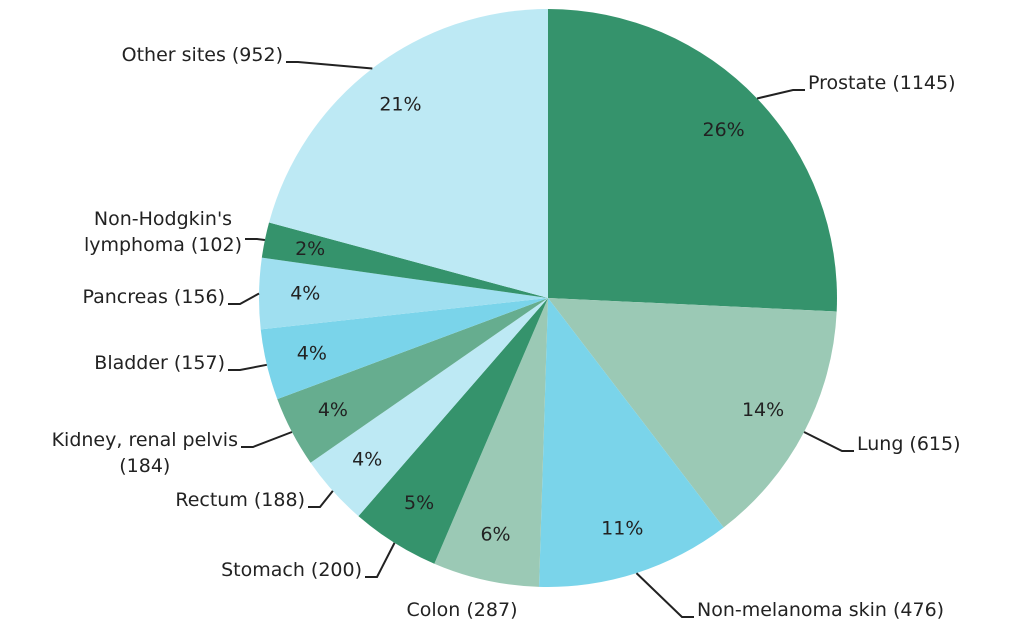  Describe the element at coordinates (400, 105) in the screenshot. I see `value-label: 21%` at that location.